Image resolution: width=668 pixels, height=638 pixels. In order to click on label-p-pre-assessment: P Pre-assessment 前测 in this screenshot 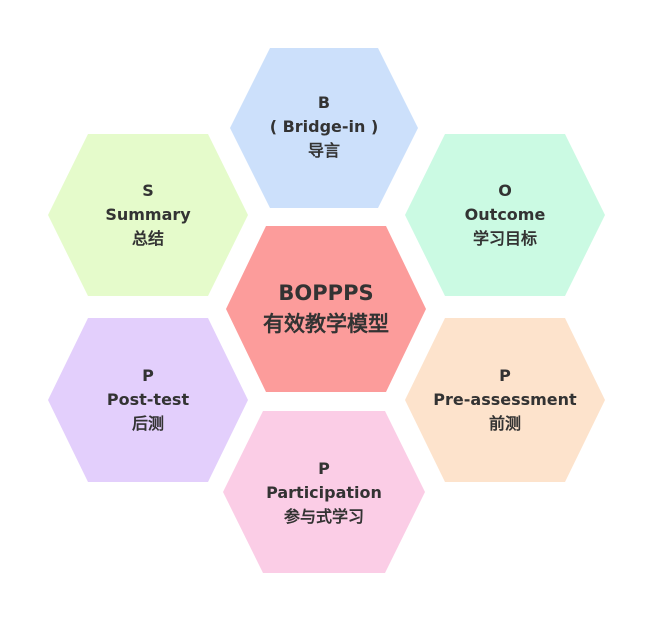, I will do `click(505, 400)`.